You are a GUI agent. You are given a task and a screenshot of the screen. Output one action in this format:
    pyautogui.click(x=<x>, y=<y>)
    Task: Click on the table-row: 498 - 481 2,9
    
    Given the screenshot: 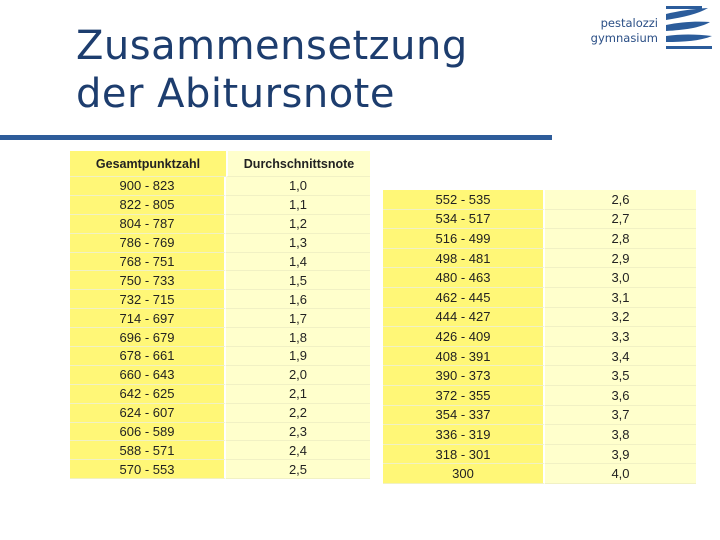 What is the action you would take?
    pyautogui.click(x=539, y=258)
    